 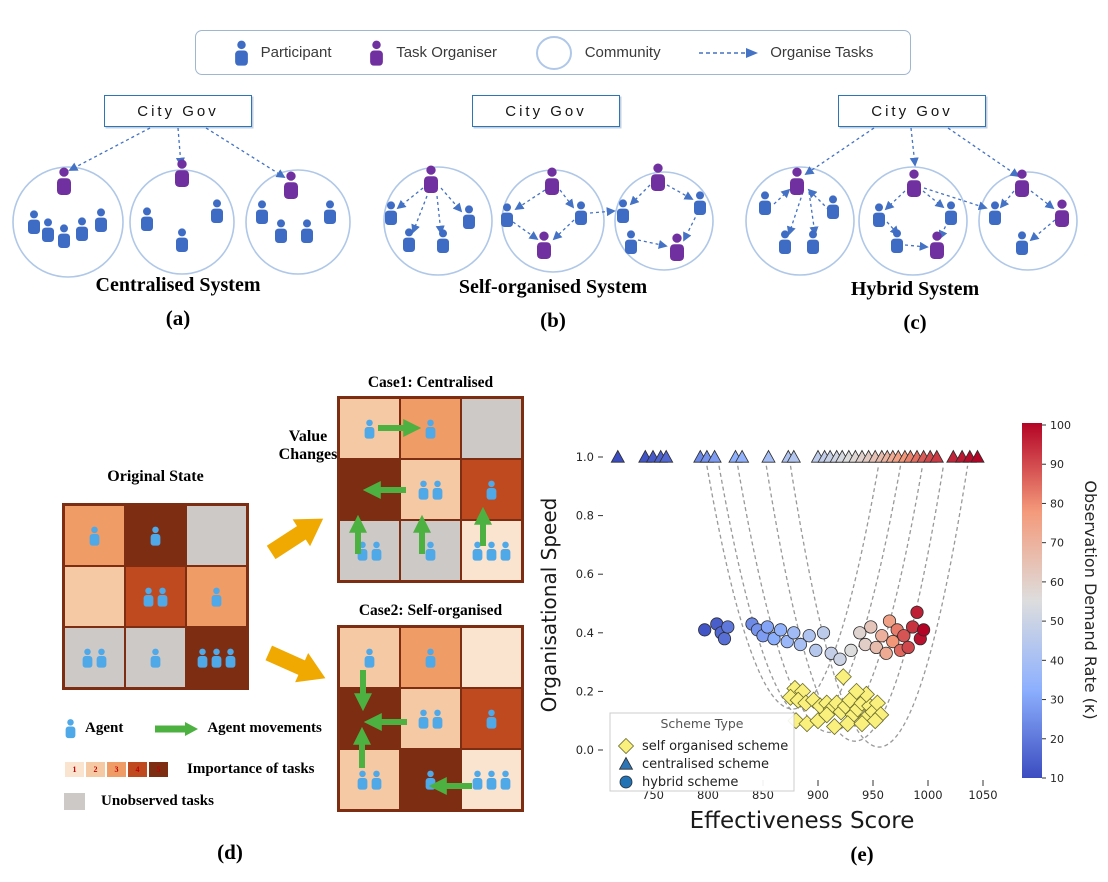 I want to click on colorbar-axis-label: Observation Demand Rate (κ), so click(x=1090, y=599).